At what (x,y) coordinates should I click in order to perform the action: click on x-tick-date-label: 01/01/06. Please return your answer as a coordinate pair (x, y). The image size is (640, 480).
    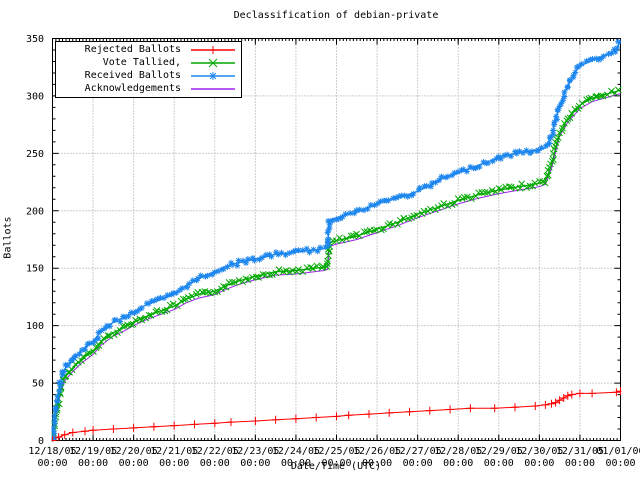
    Looking at the image, I should click on (618, 451).